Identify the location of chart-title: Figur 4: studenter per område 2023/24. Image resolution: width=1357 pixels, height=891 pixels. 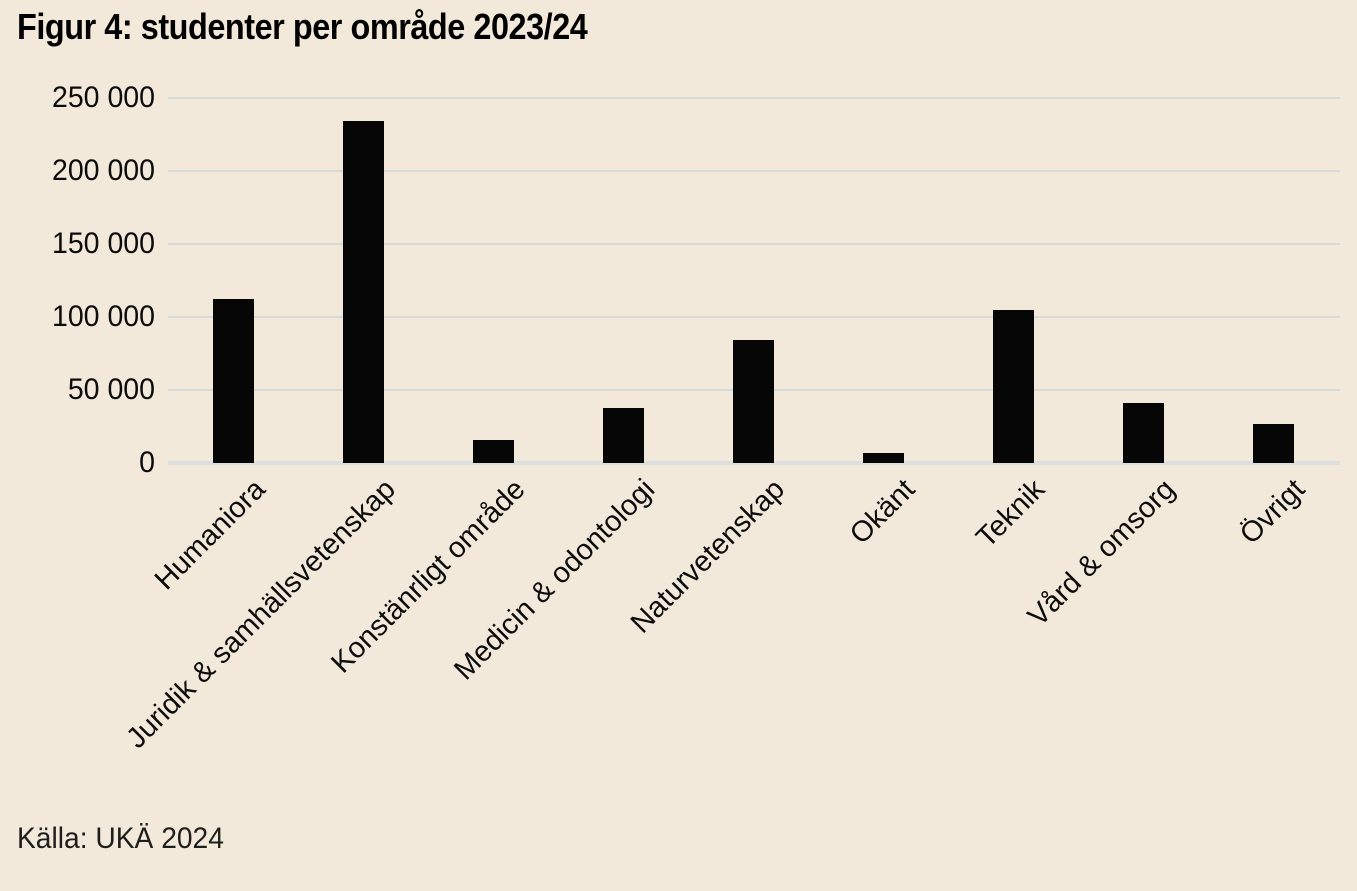
(302, 26).